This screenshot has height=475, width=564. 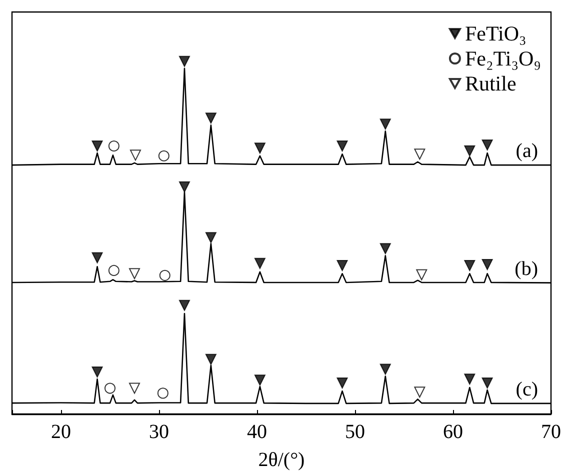 What do you see at coordinates (527, 389) in the screenshot?
I see `series-label: (c)` at bounding box center [527, 389].